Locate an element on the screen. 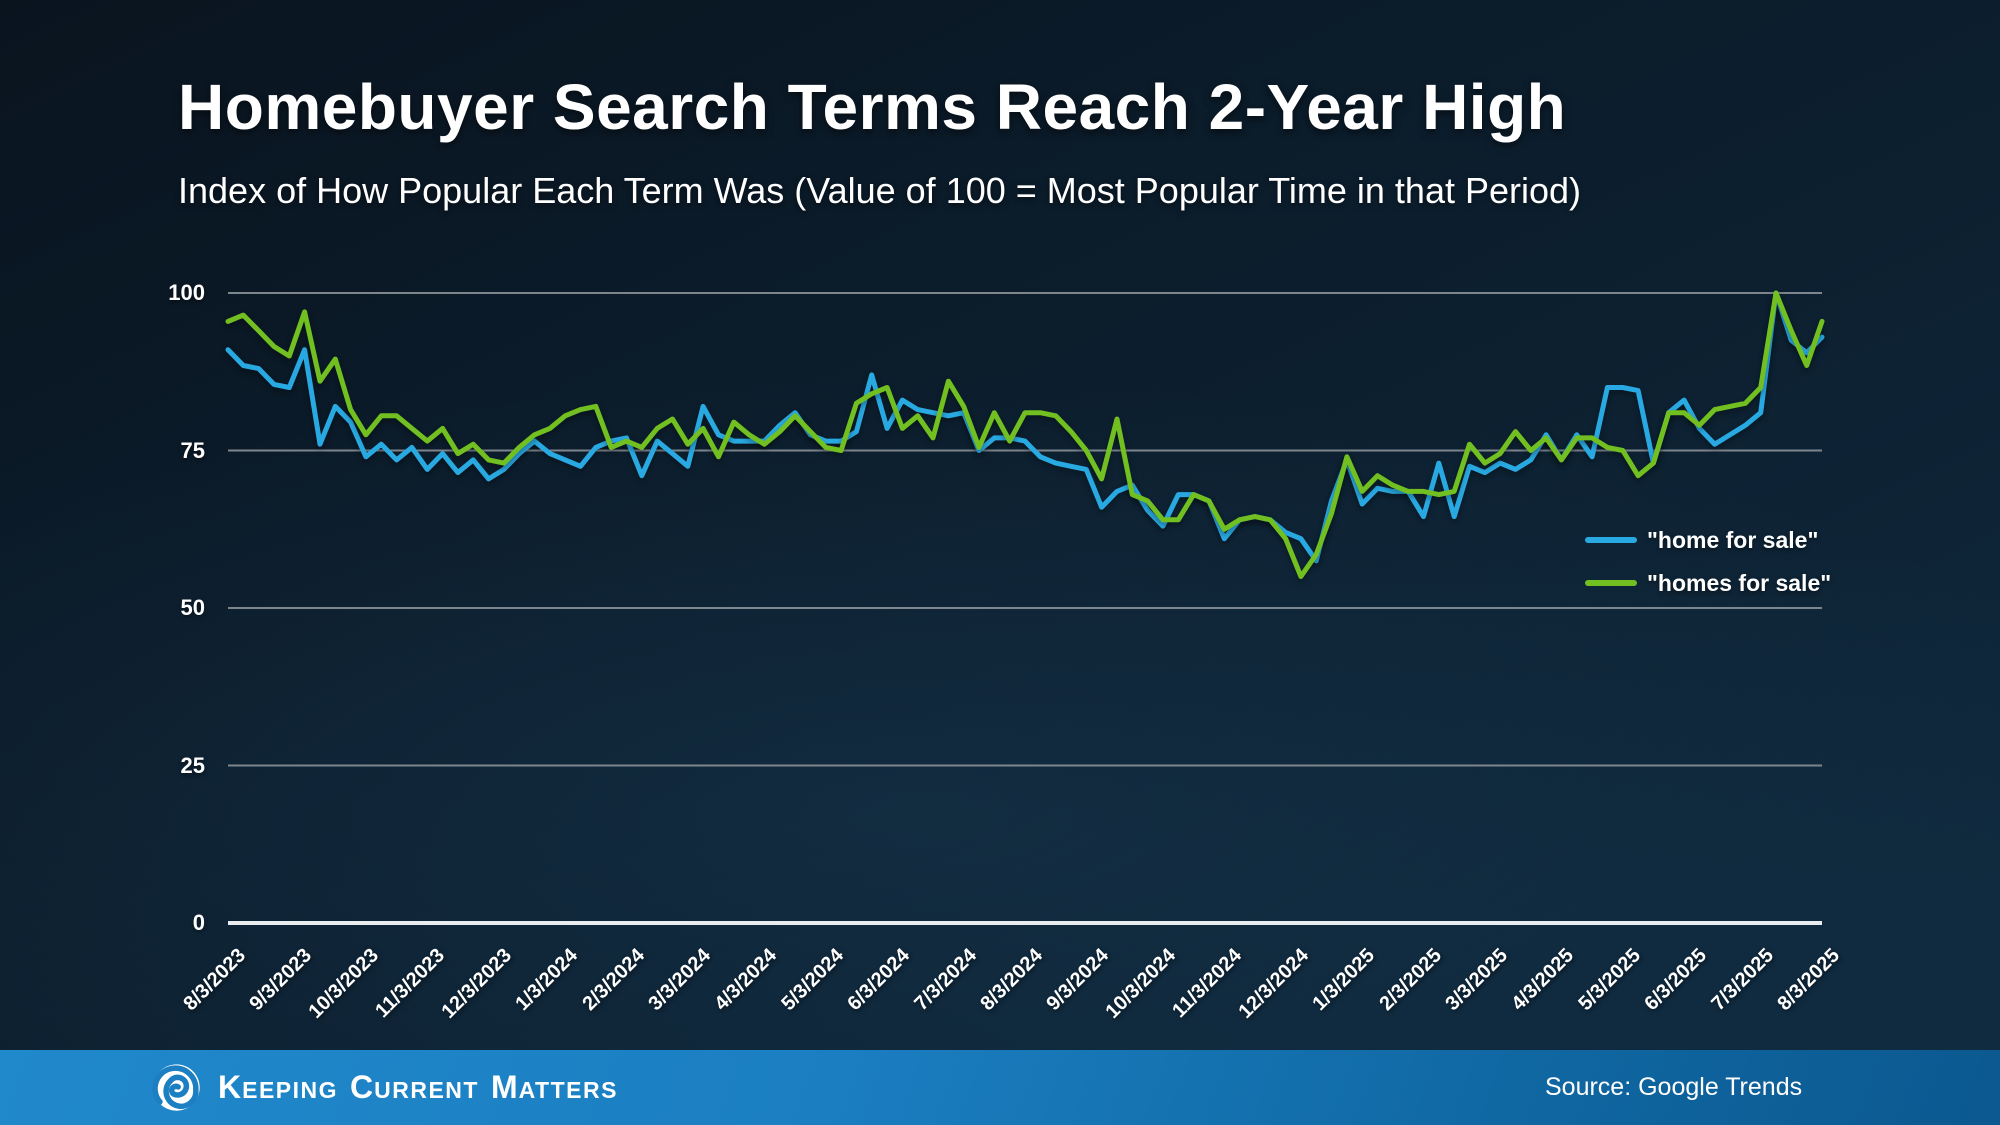 The image size is (2000, 1125). x-tick-label: 9/3/2023 is located at coordinates (281, 980).